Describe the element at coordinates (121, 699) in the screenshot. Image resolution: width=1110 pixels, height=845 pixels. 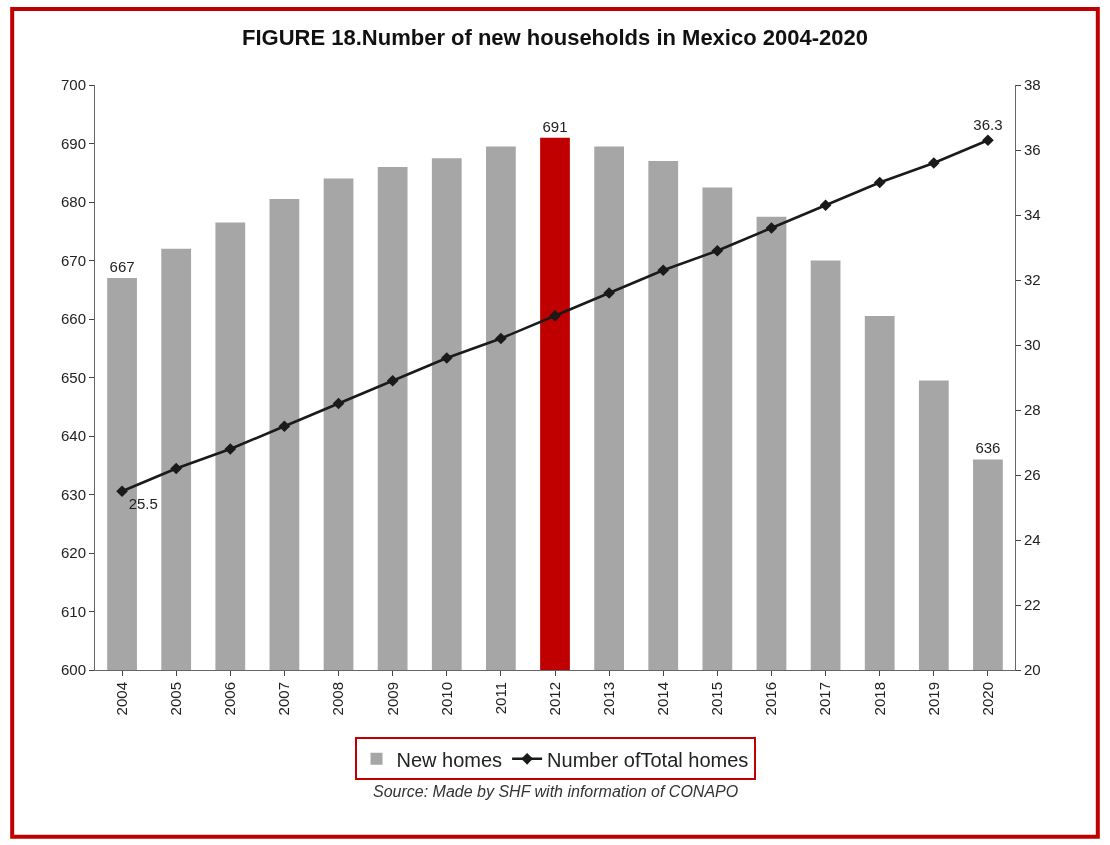
I see `x-tick-label: 2004` at that location.